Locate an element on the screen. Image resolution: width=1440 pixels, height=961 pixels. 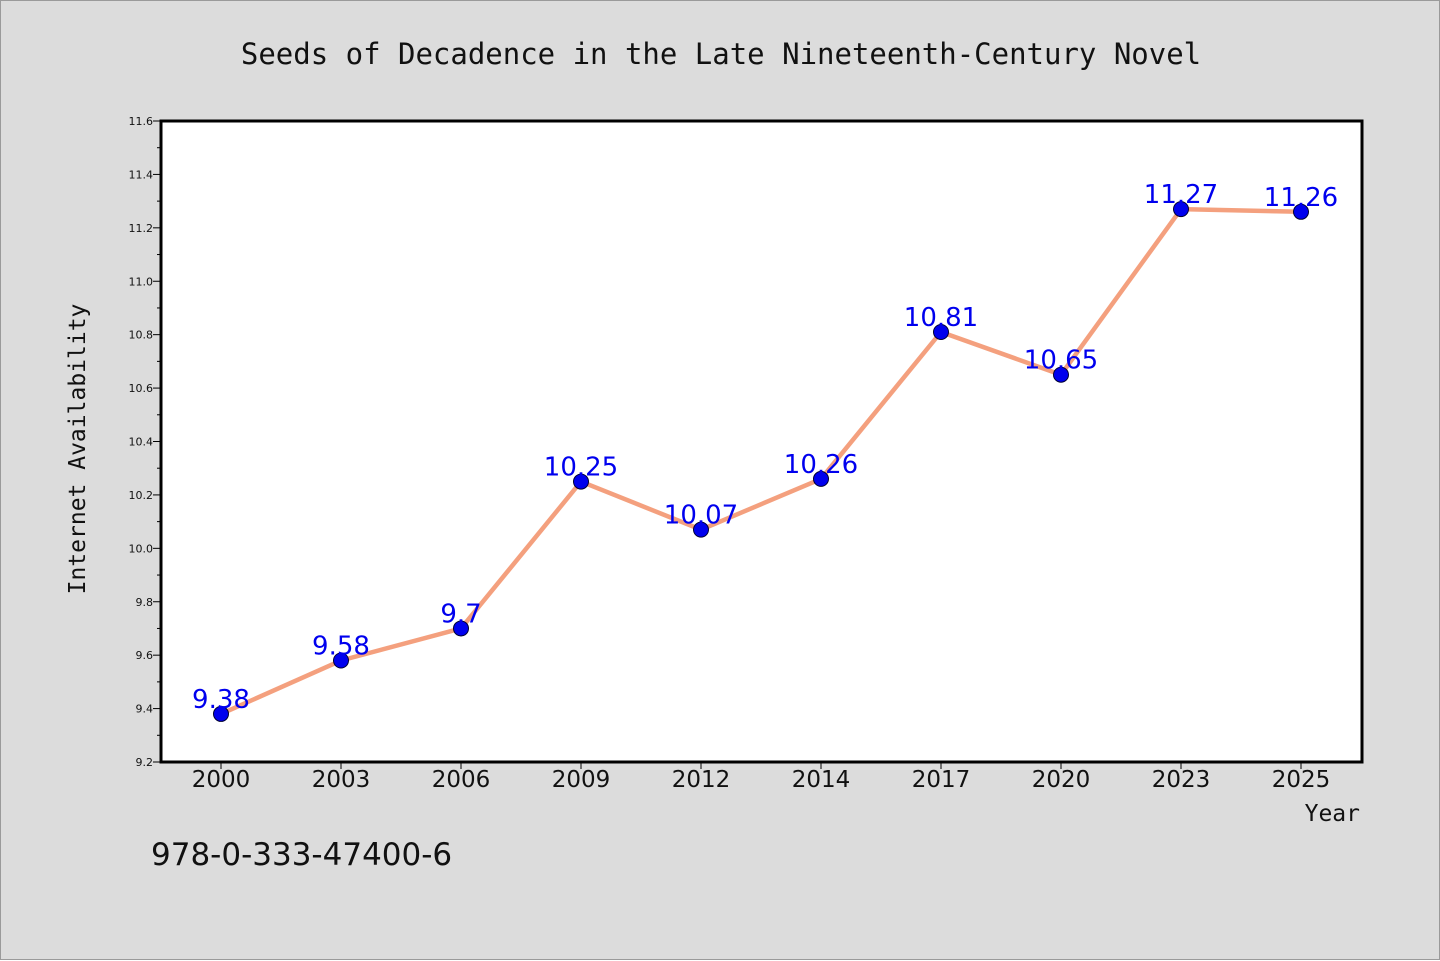
y-tick-label: 9.6 is located at coordinates (145, 655).